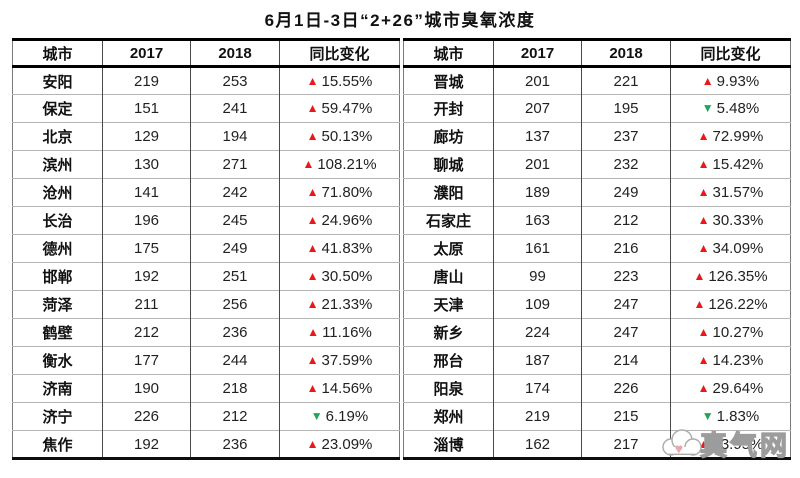  I want to click on city-cell: 菏泽, so click(57, 304).